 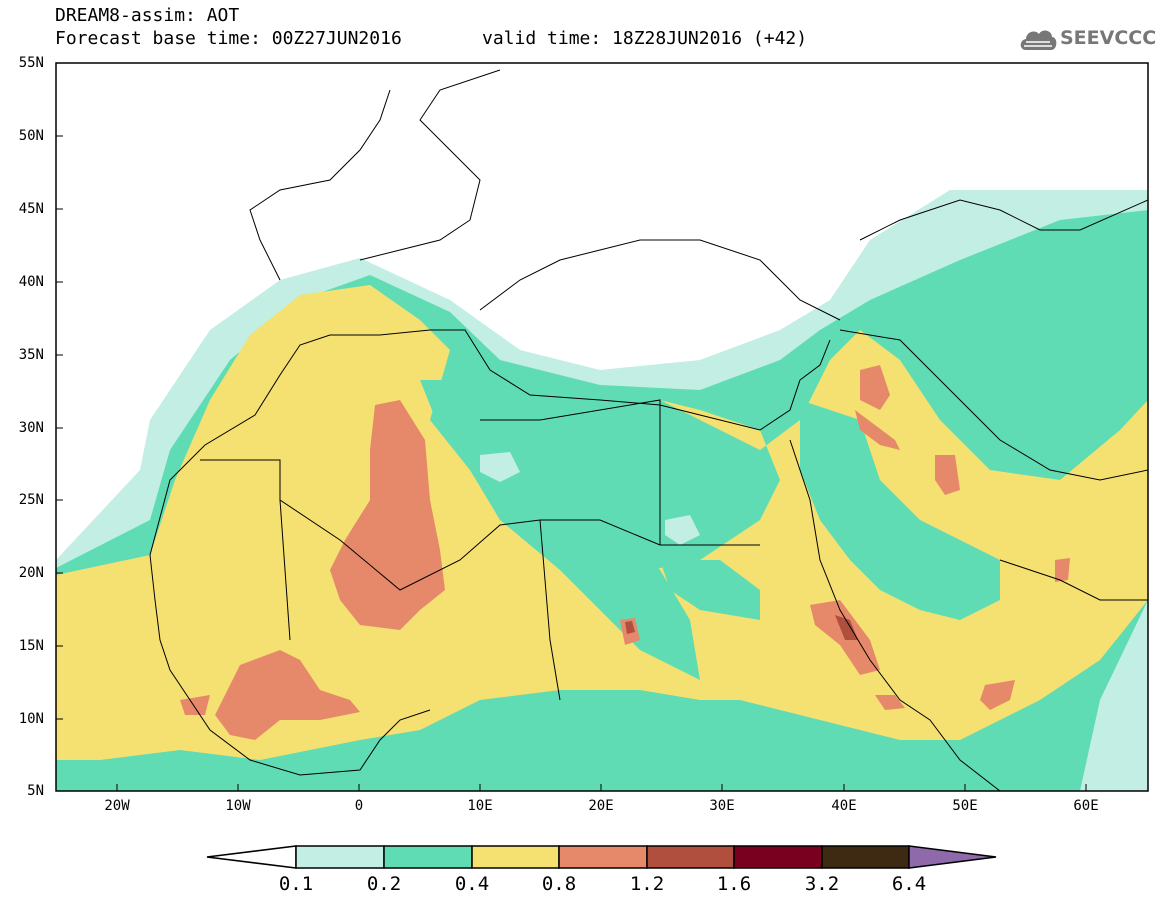 I want to click on lat-label: 40N, so click(x=31, y=282).